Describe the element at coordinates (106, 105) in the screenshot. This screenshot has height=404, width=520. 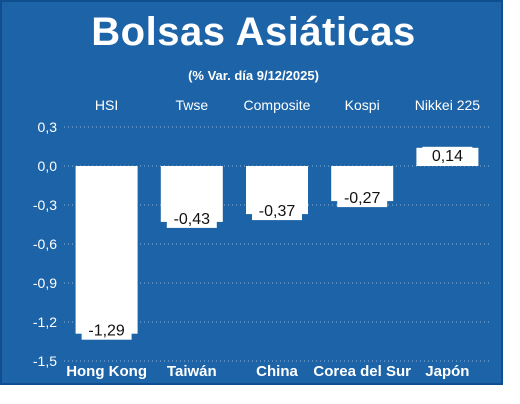
I see `index-label: HSI` at that location.